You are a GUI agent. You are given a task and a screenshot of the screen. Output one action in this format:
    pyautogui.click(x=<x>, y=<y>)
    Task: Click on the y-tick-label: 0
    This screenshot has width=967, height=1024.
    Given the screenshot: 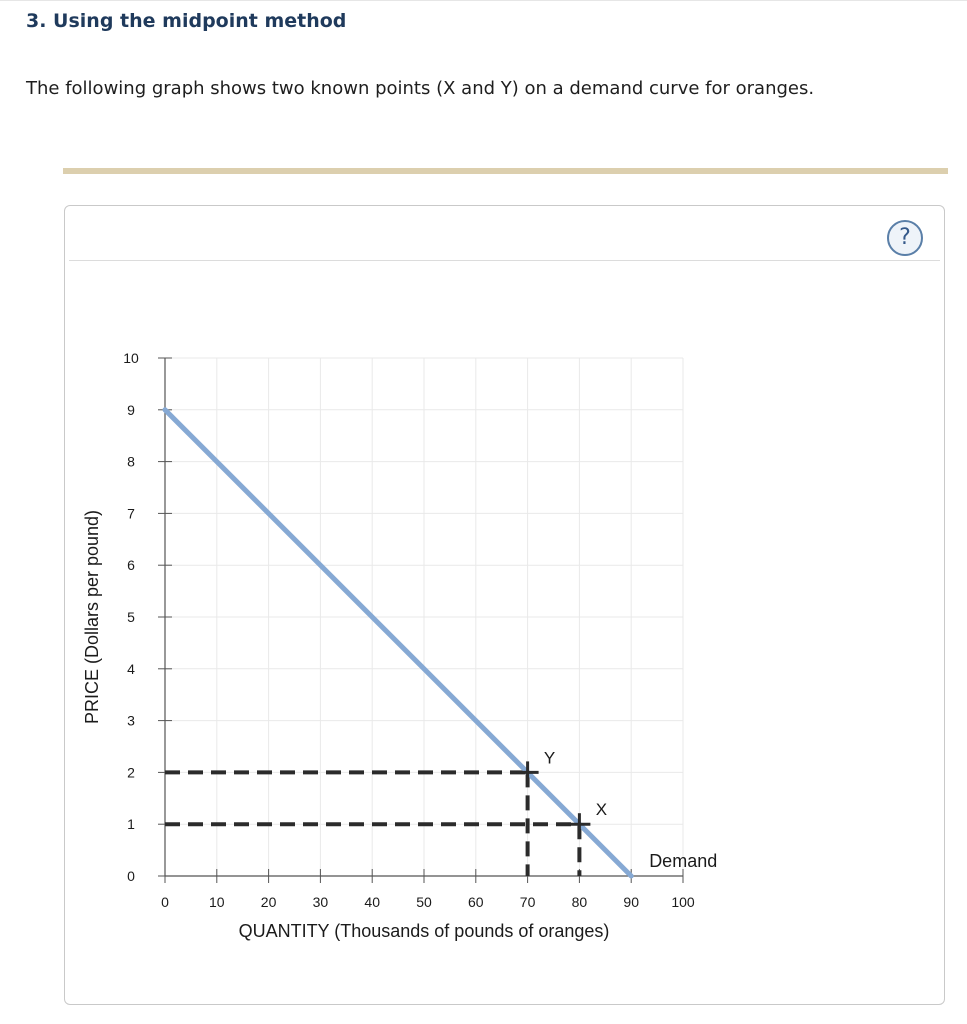 What is the action you would take?
    pyautogui.click(x=131, y=876)
    